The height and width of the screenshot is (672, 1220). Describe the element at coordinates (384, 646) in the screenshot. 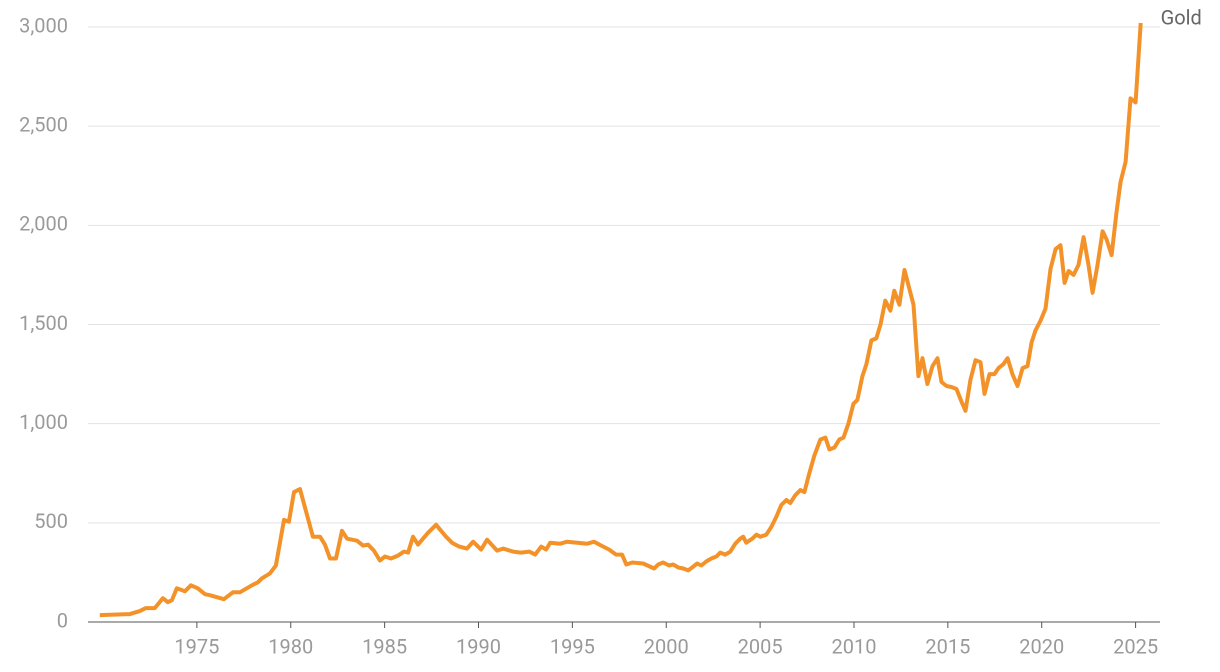

I see `x-tick-label: 1985` at that location.